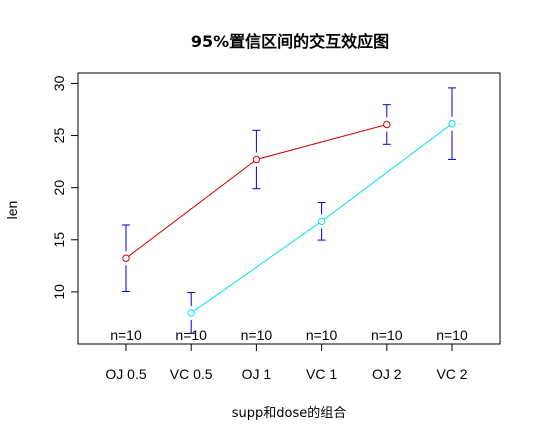 This screenshot has width=541, height=442. Describe the element at coordinates (59, 188) in the screenshot. I see `y-tick-label: 20` at that location.